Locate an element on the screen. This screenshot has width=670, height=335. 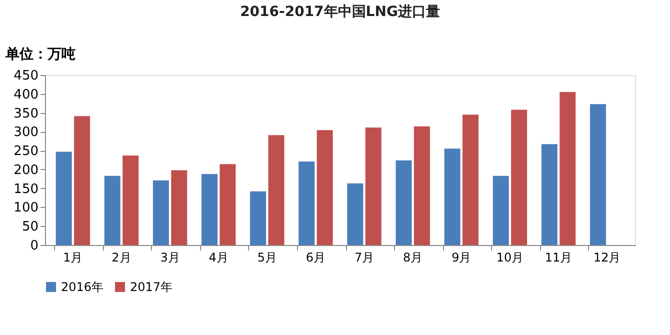
x-tick-label: 5月 is located at coordinates (267, 257).